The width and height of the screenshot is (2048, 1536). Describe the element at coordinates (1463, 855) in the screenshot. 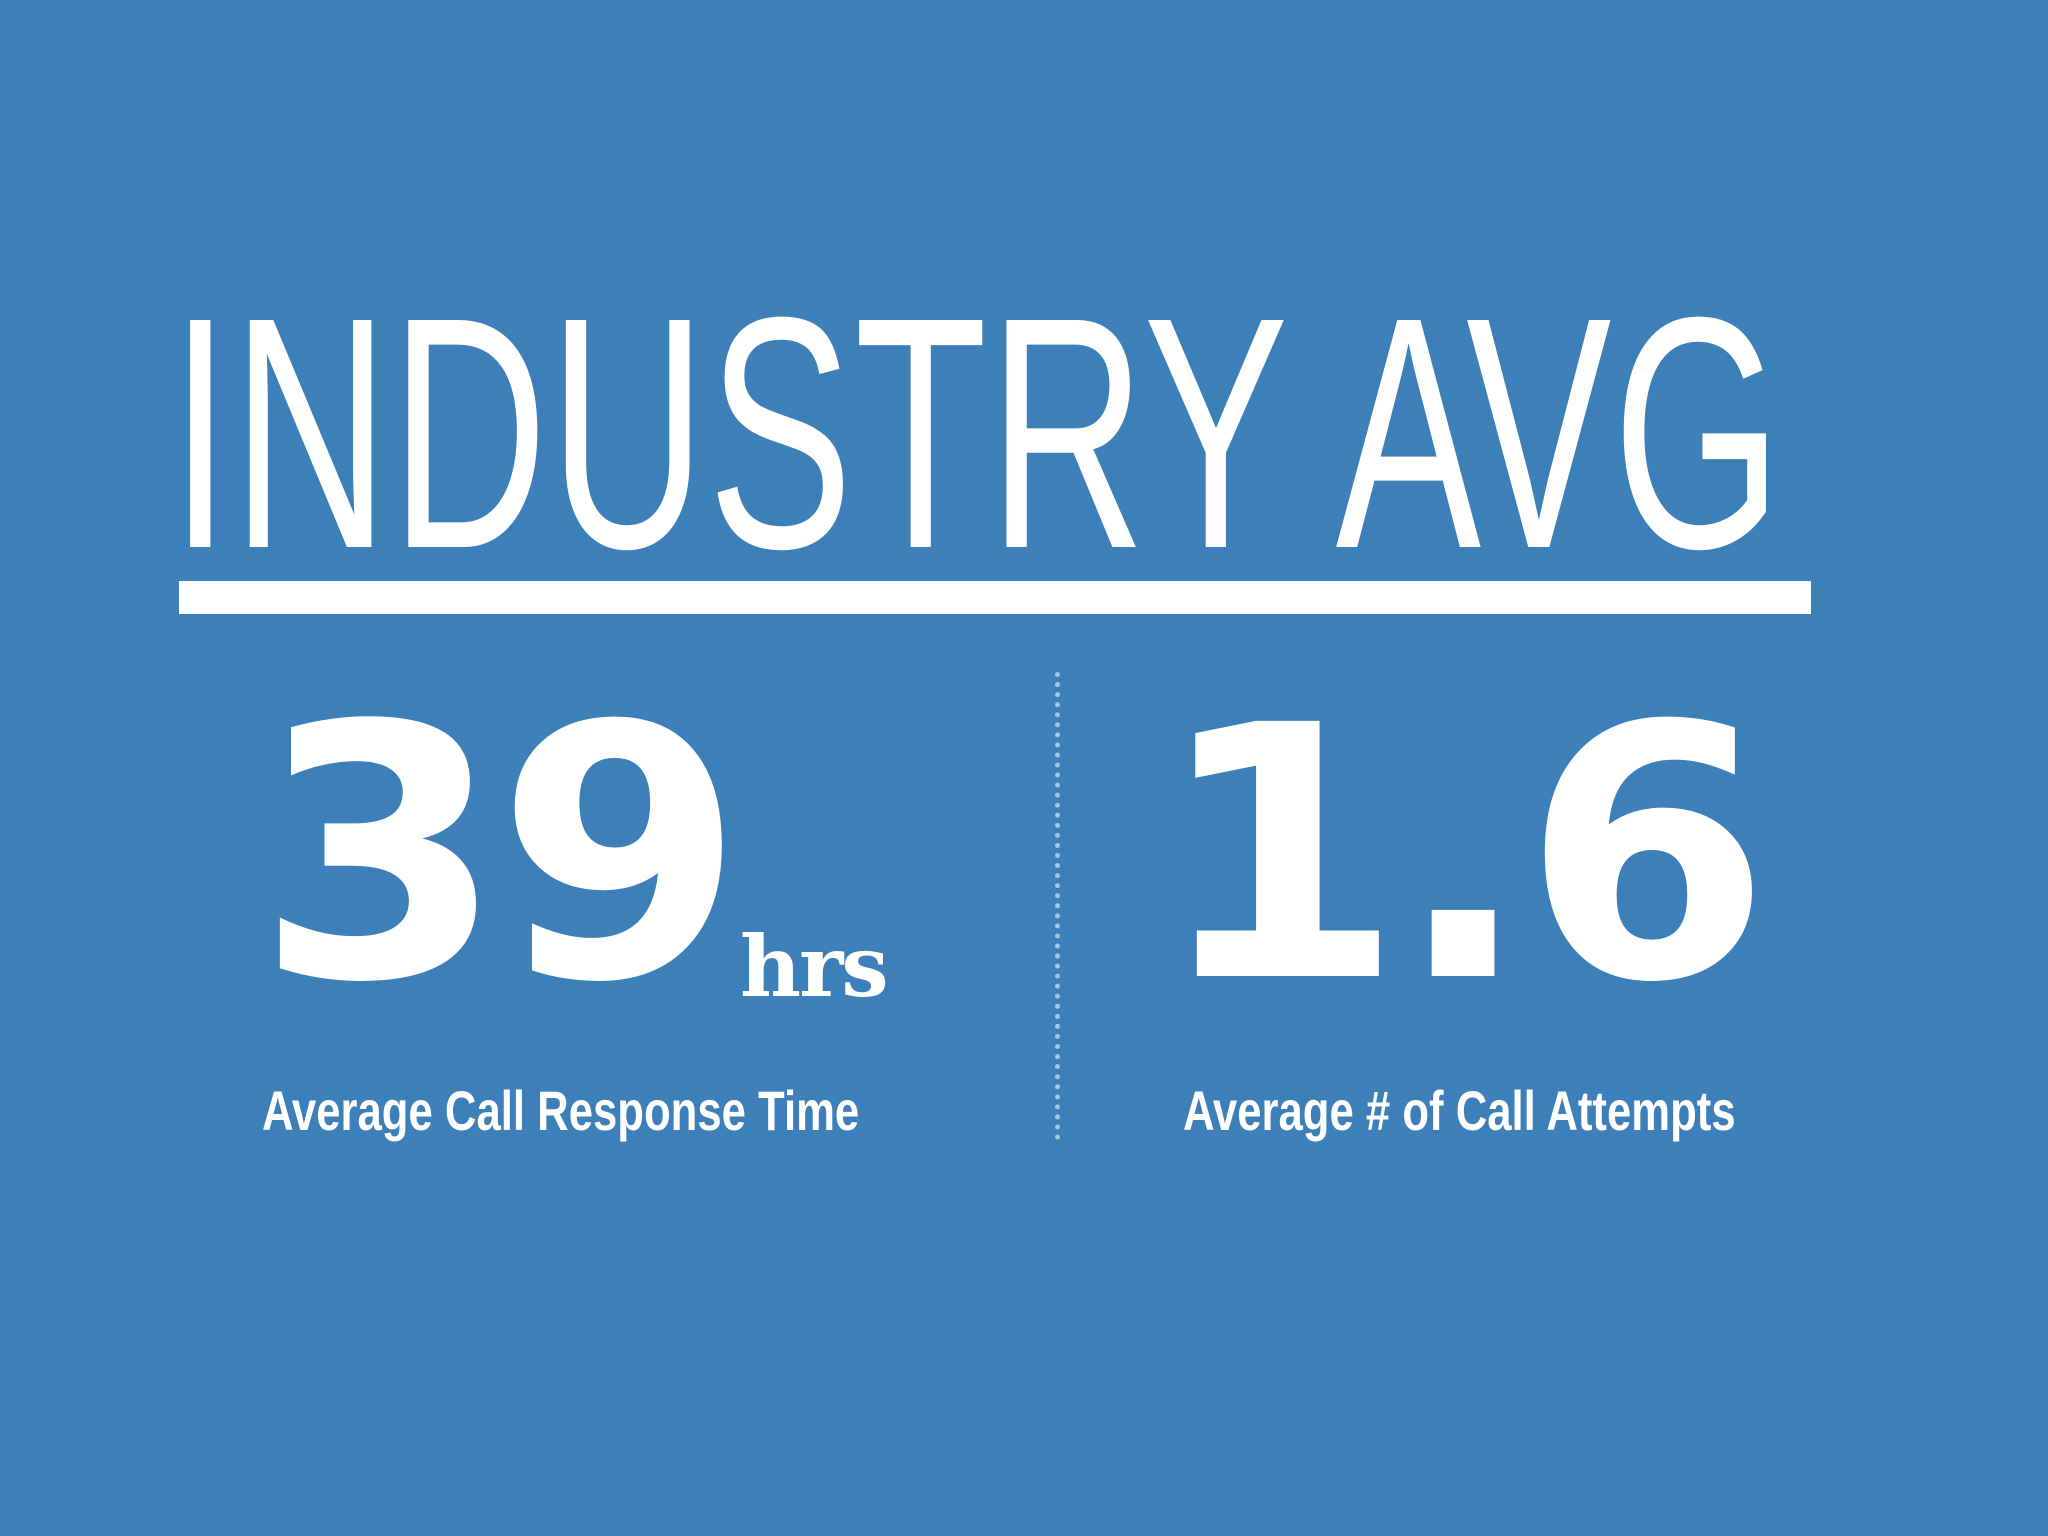

I see `call-attempts-value: 1.6` at that location.